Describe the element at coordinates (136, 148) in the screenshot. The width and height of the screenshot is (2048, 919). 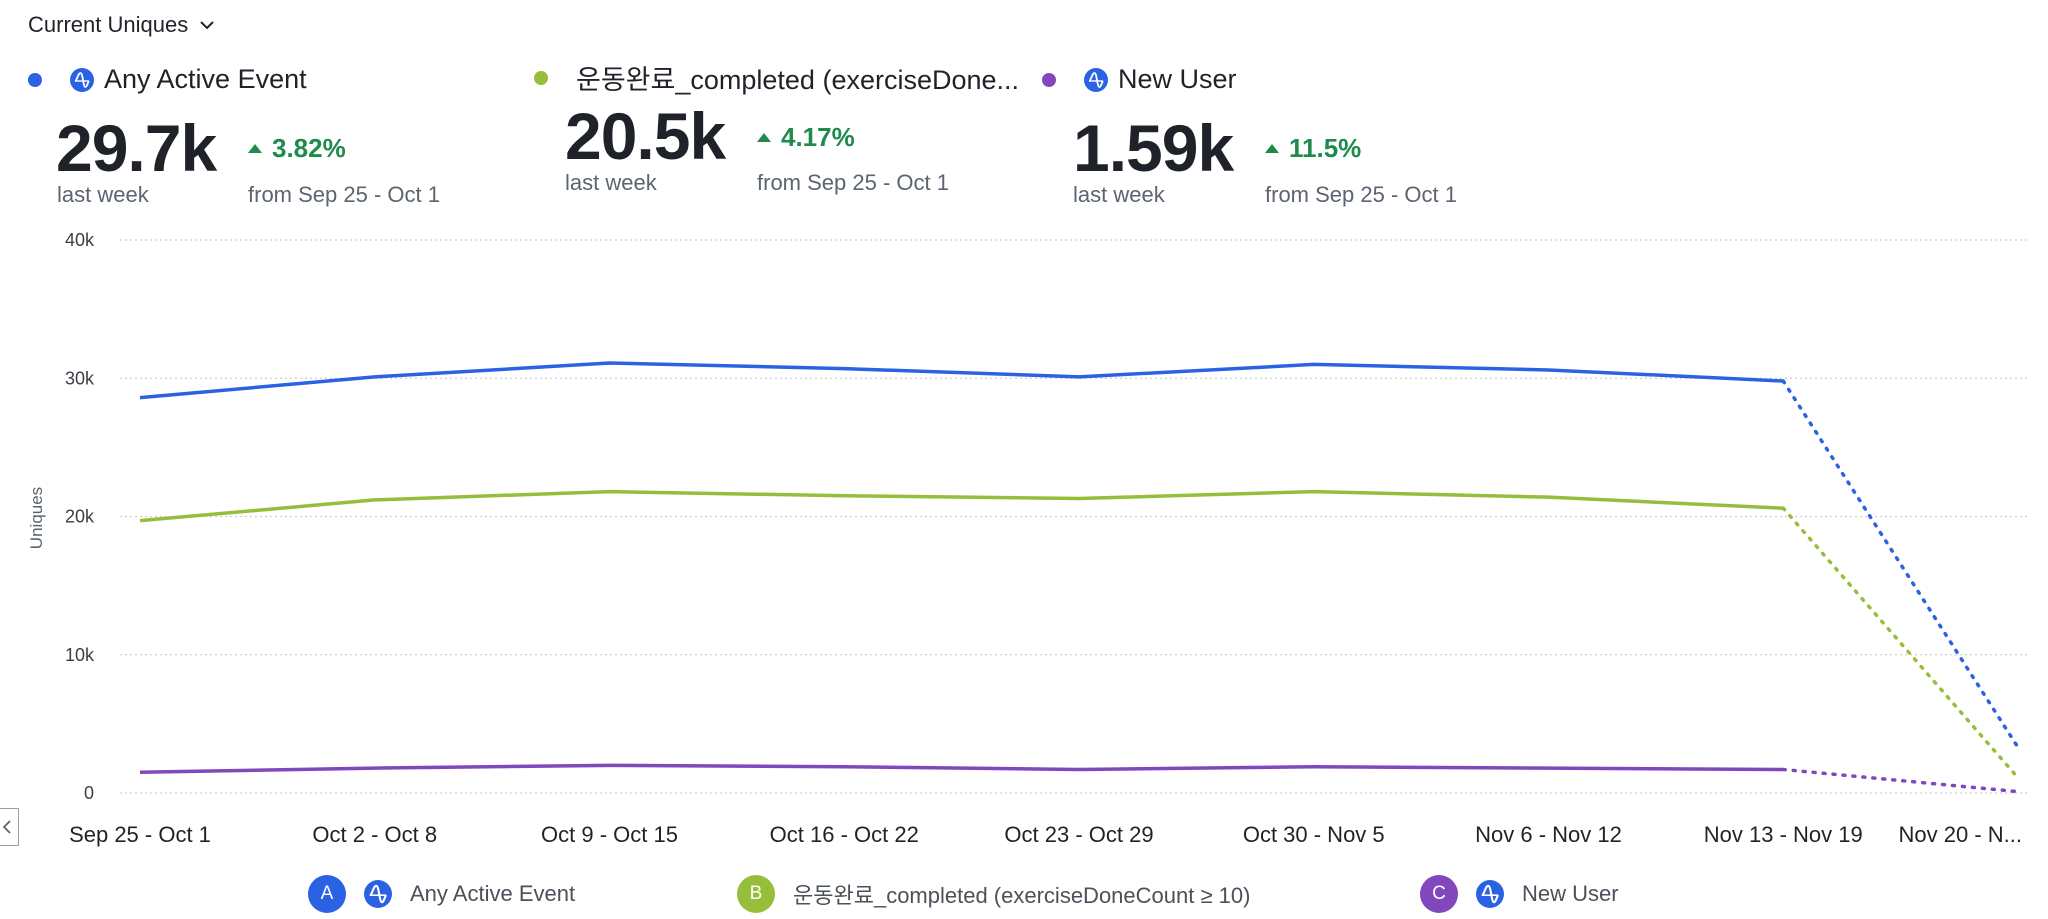
I see `kpi-value: 29.7k` at that location.